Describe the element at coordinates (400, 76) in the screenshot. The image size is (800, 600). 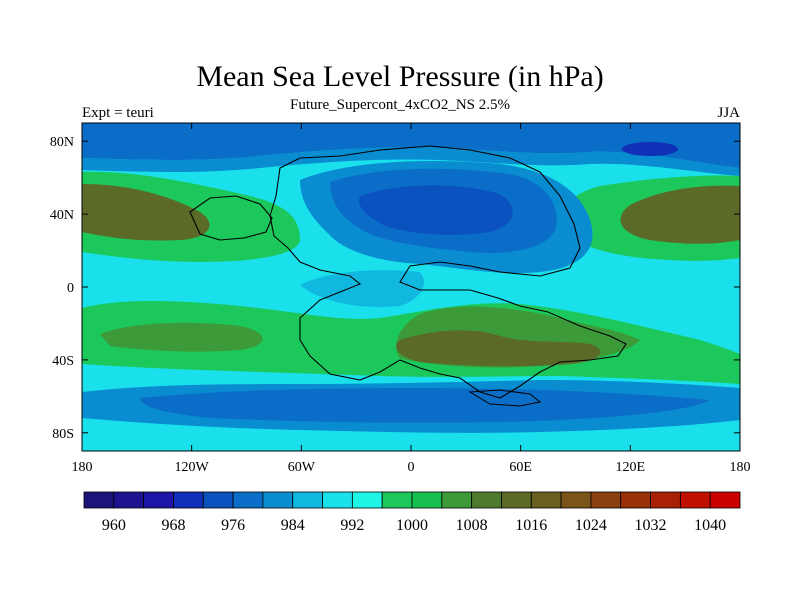
I see `map-title: Mean Sea Level Pressure (in hPa)` at that location.